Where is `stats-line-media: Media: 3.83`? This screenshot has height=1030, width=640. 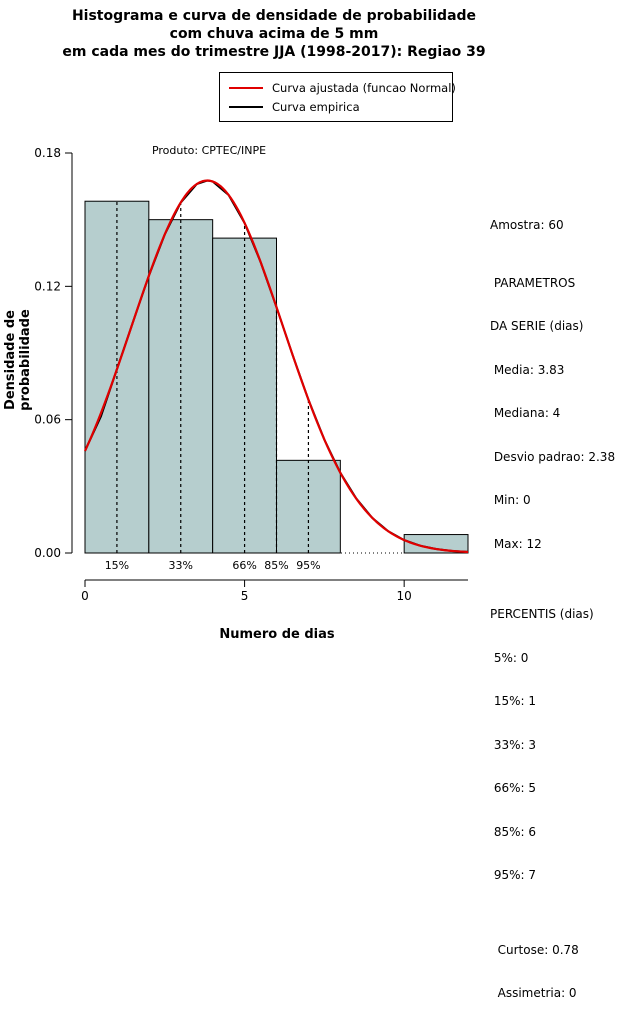 stats-line-media: Media: 3.83 is located at coordinates (527, 369).